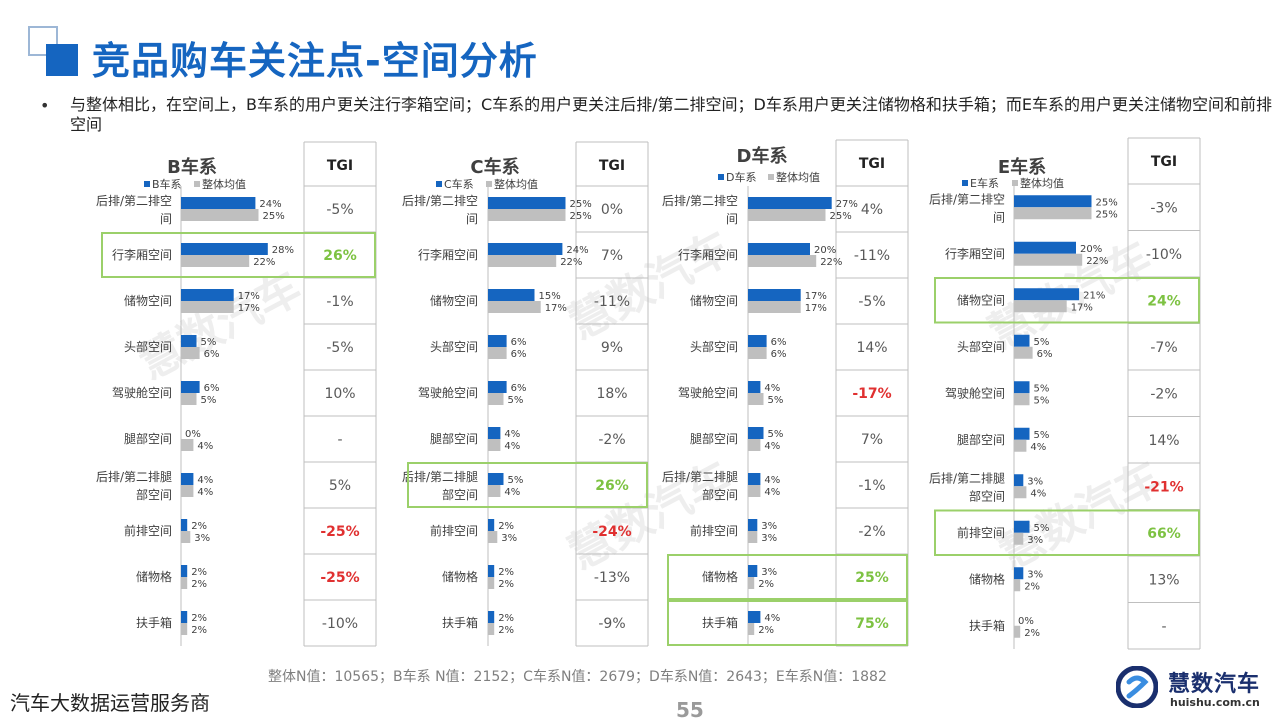 This screenshot has width=1280, height=722. What do you see at coordinates (581, 204) in the screenshot?
I see `series-data-label: 25%` at bounding box center [581, 204].